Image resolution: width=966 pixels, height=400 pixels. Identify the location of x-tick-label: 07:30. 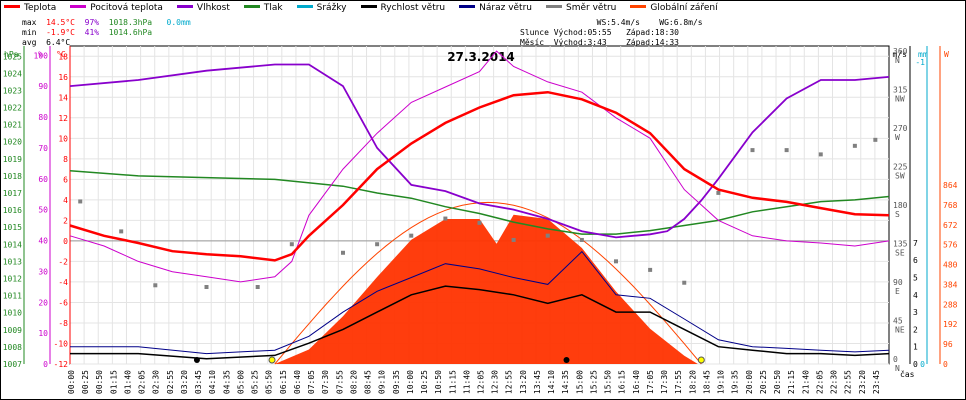
(325, 382).